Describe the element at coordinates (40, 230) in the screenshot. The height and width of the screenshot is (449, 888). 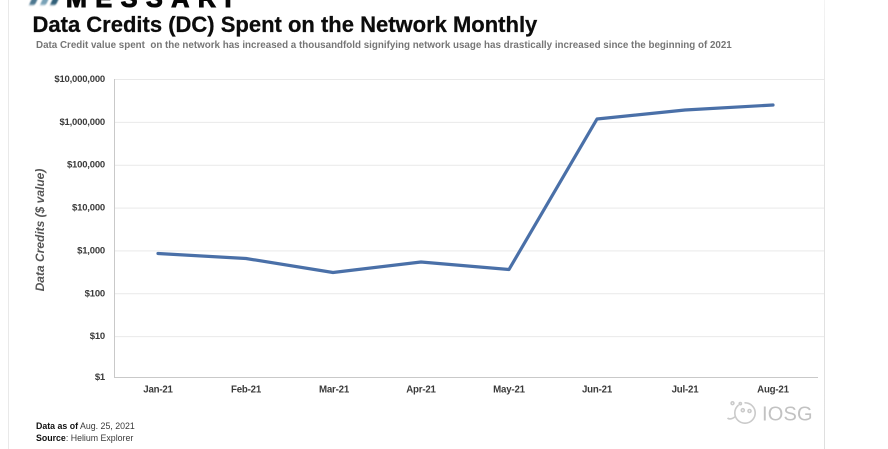
I see `svg-text: Data Credits ($ value)` at that location.